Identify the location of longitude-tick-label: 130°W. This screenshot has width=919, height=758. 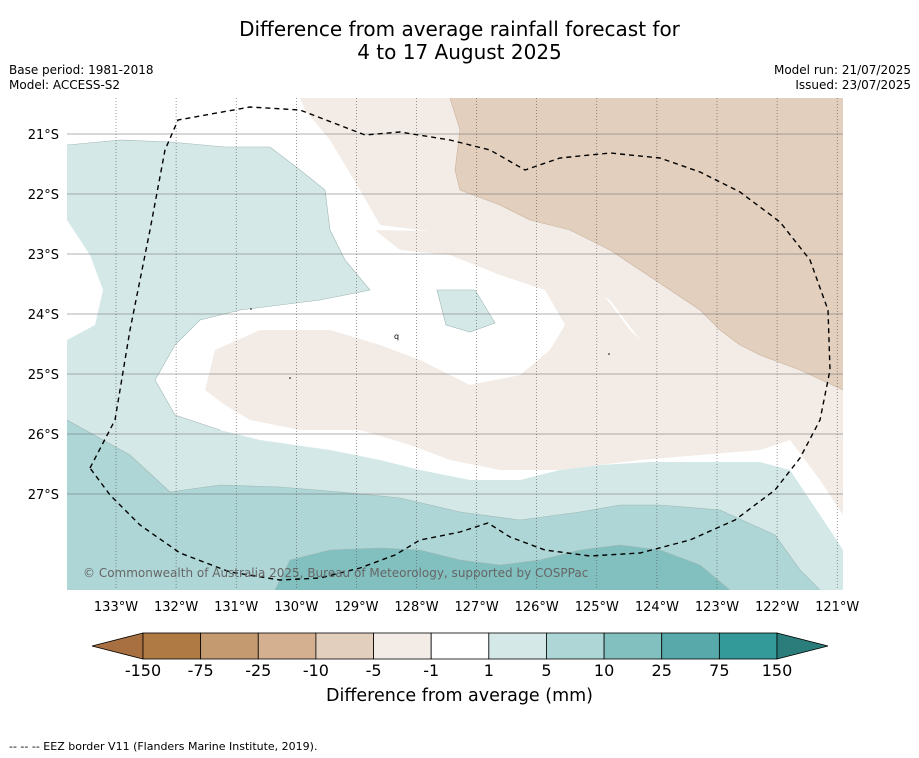
(296, 607).